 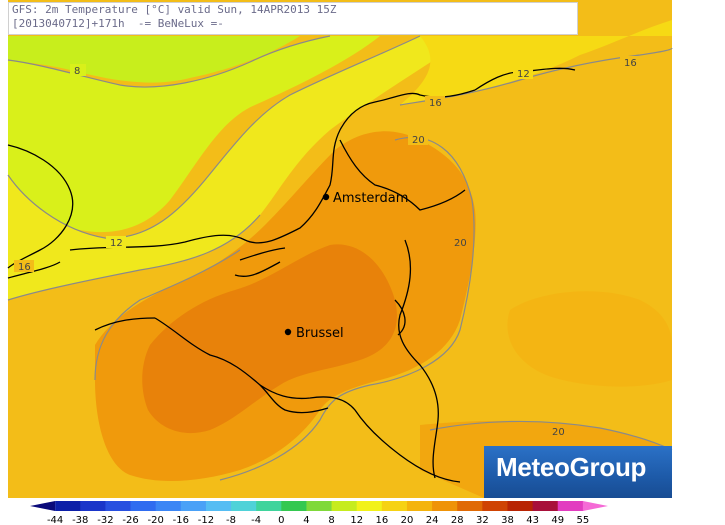 What do you see at coordinates (281, 520) in the screenshot?
I see `colorbar-tick-label: 0` at bounding box center [281, 520].